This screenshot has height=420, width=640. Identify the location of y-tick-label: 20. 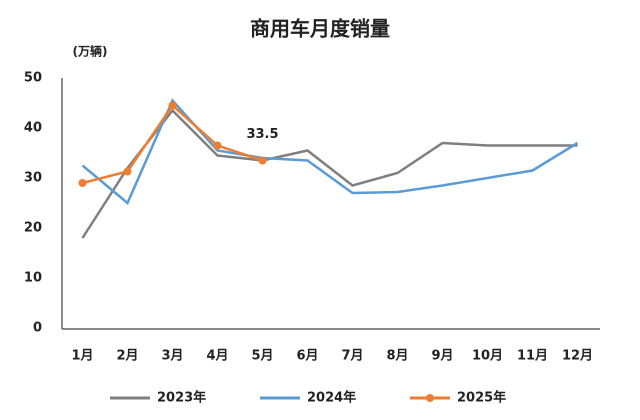
(33, 228).